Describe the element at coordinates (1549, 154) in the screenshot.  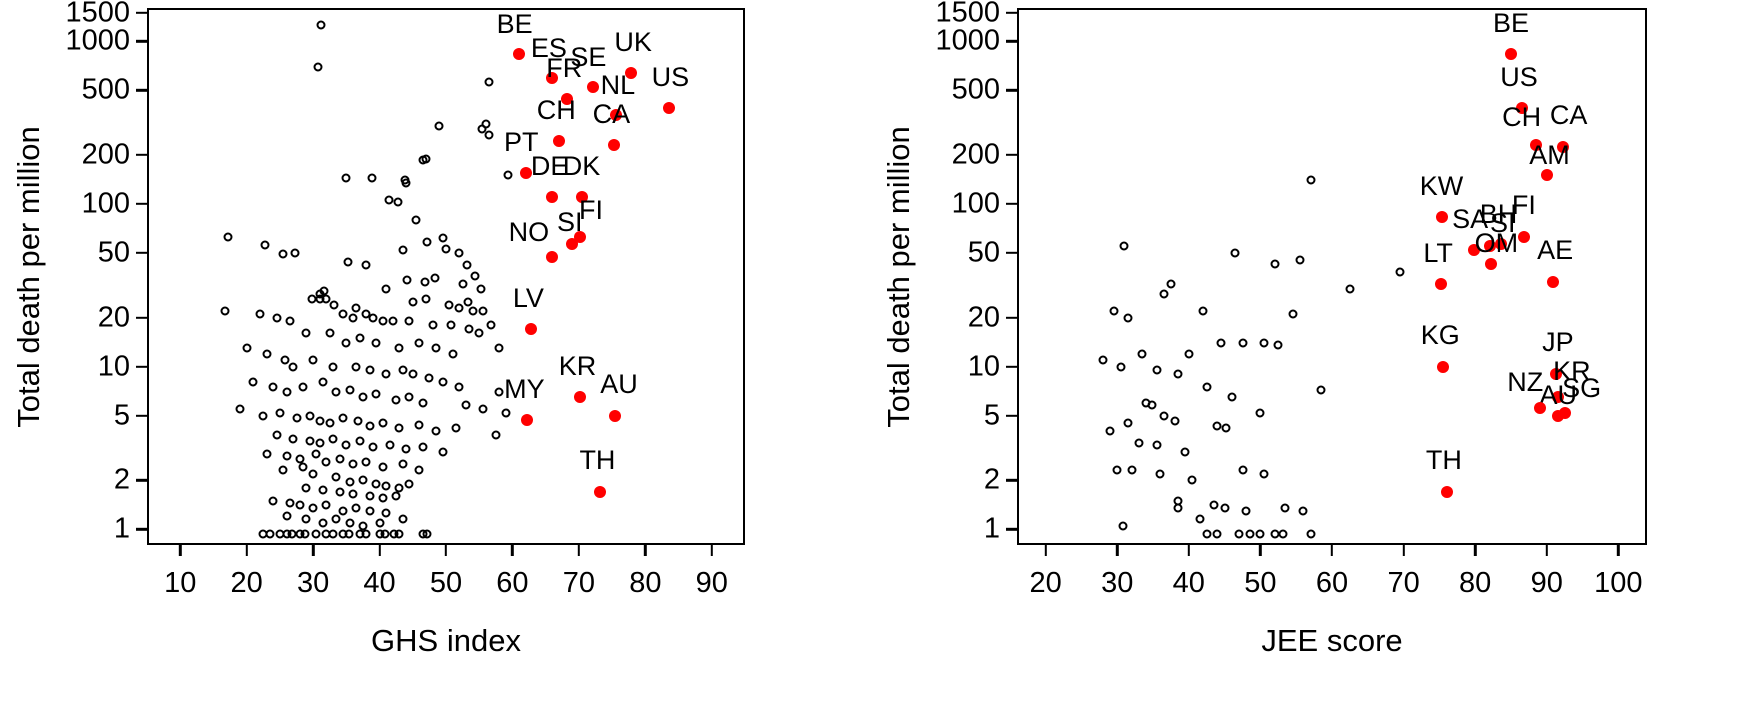
I see `data-point-label: AM` at that location.